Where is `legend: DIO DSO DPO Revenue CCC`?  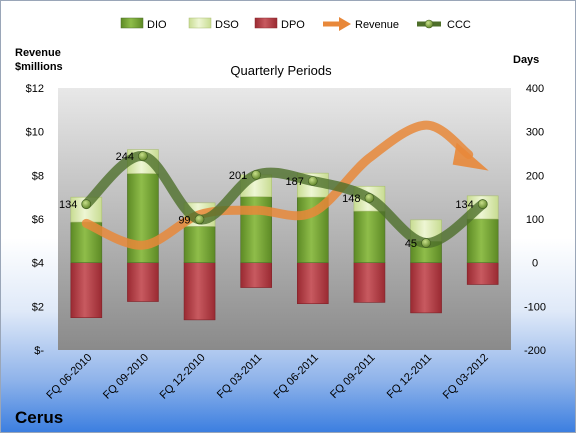
legend: DIO DSO DPO Revenue CCC is located at coordinates (295, 24).